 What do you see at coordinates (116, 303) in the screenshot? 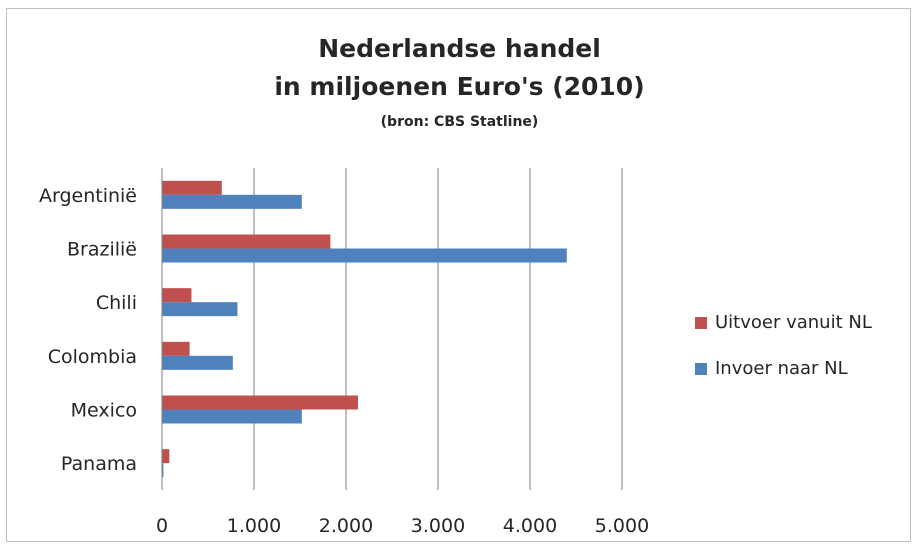
I see `category-label: Chili` at bounding box center [116, 303].